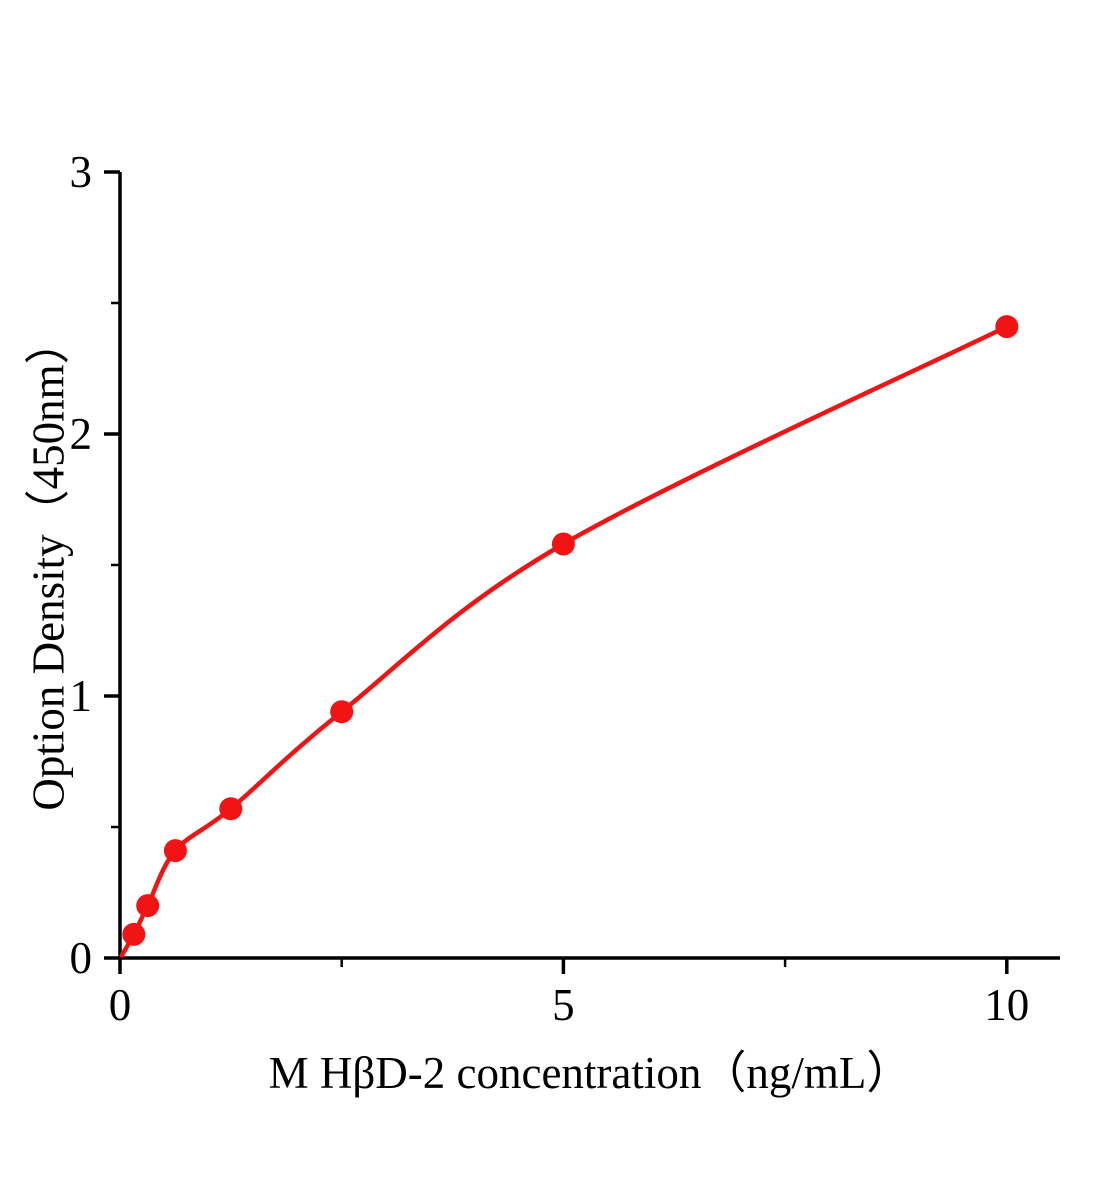 Image resolution: width=1104 pixels, height=1200 pixels. I want to click on y-tick-label: 1, so click(81, 696).